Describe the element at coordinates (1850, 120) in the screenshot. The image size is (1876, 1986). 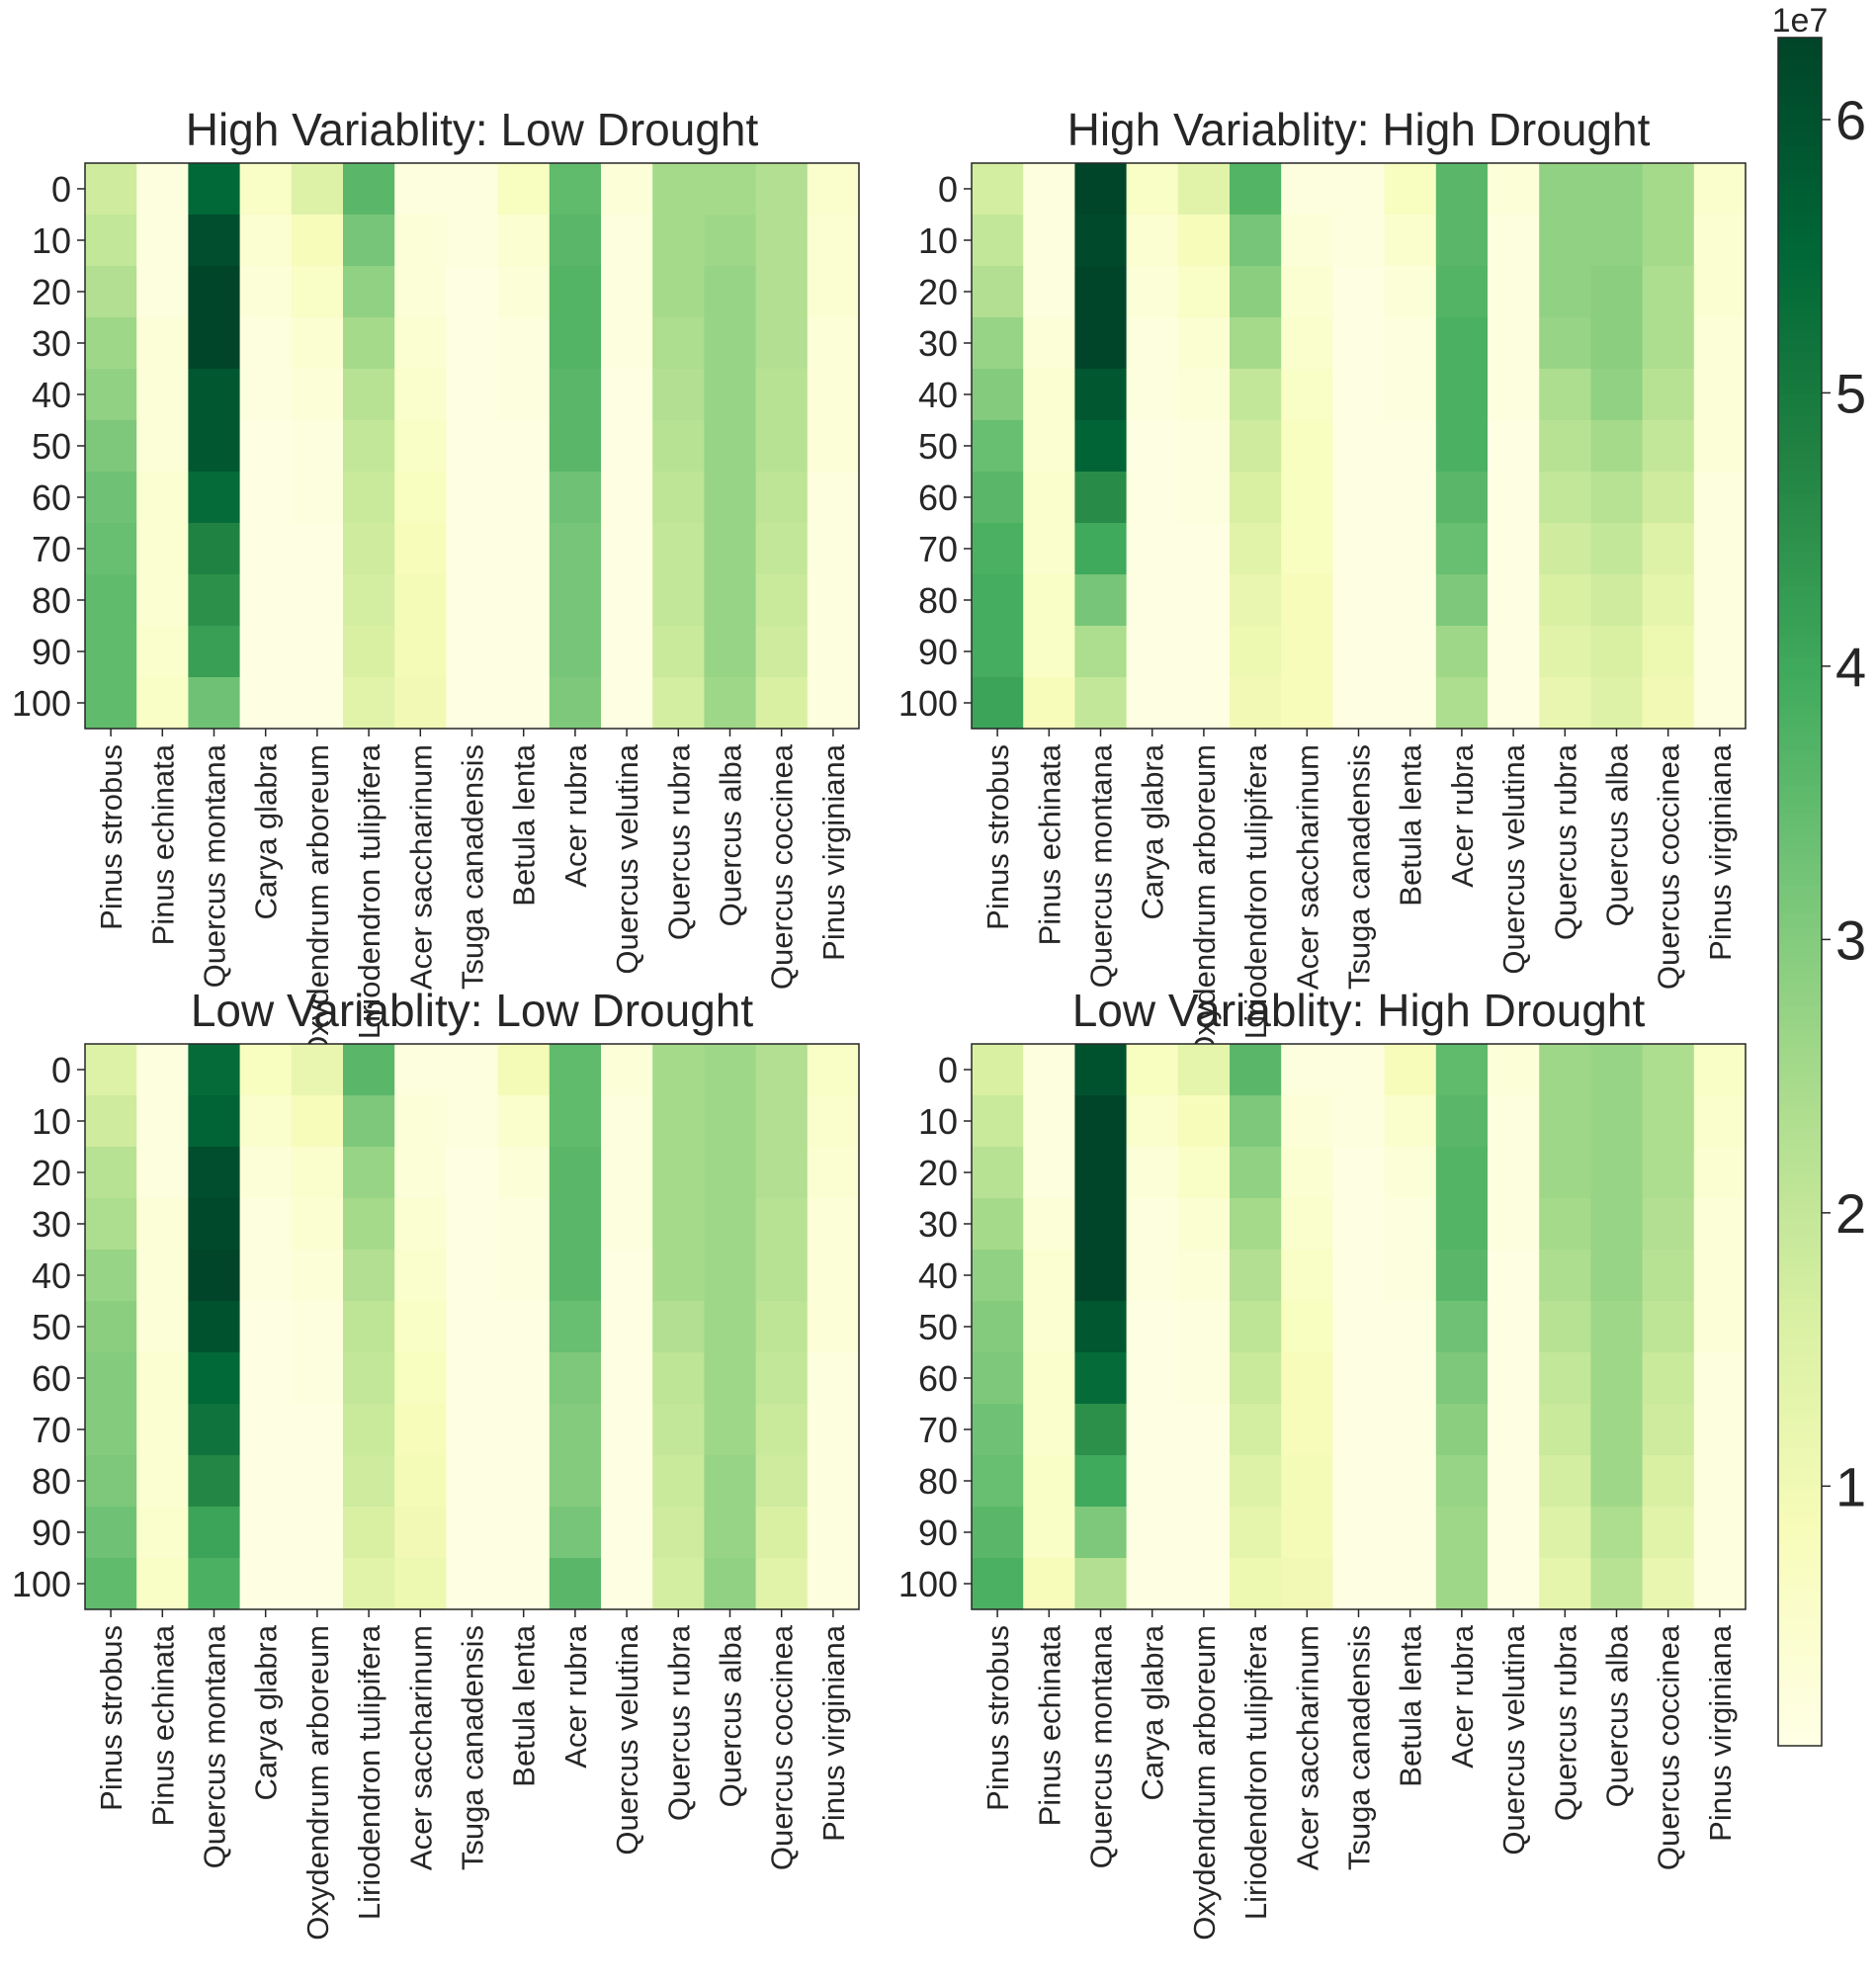
I see `colorbar-tick-label: 6` at that location.